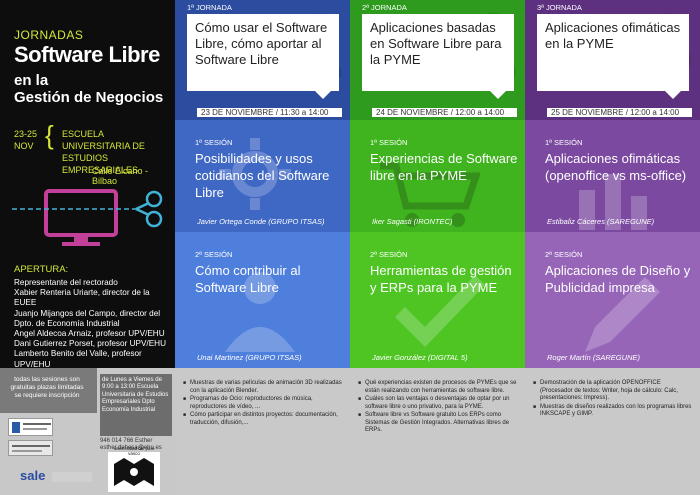 The height and width of the screenshot is (495, 700). Describe the element at coordinates (30, 427) in the screenshot. I see `sponsor-logo` at that location.